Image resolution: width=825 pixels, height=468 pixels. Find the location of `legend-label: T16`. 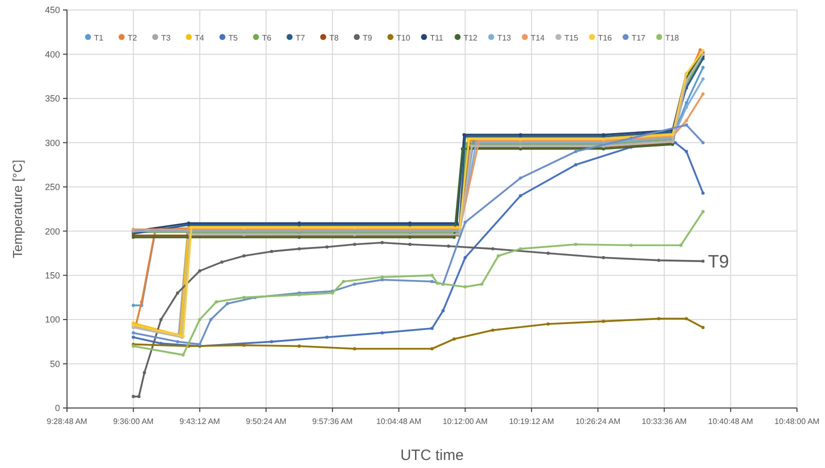

legend-label: T16 is located at coordinates (605, 37).